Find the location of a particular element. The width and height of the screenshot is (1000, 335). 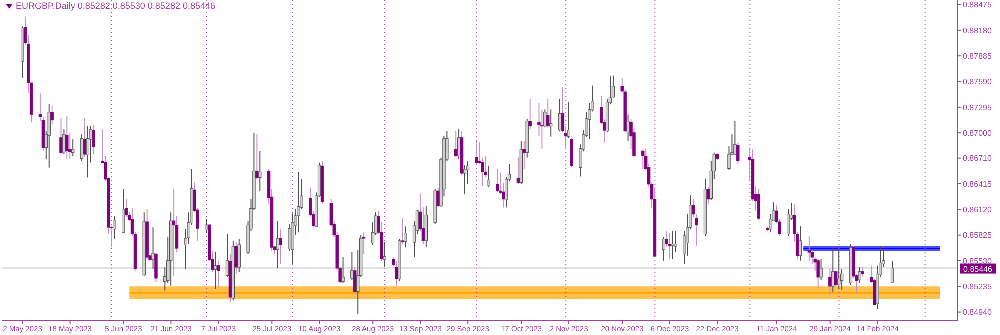

y-tick-label: 0.87885 is located at coordinates (977, 56).